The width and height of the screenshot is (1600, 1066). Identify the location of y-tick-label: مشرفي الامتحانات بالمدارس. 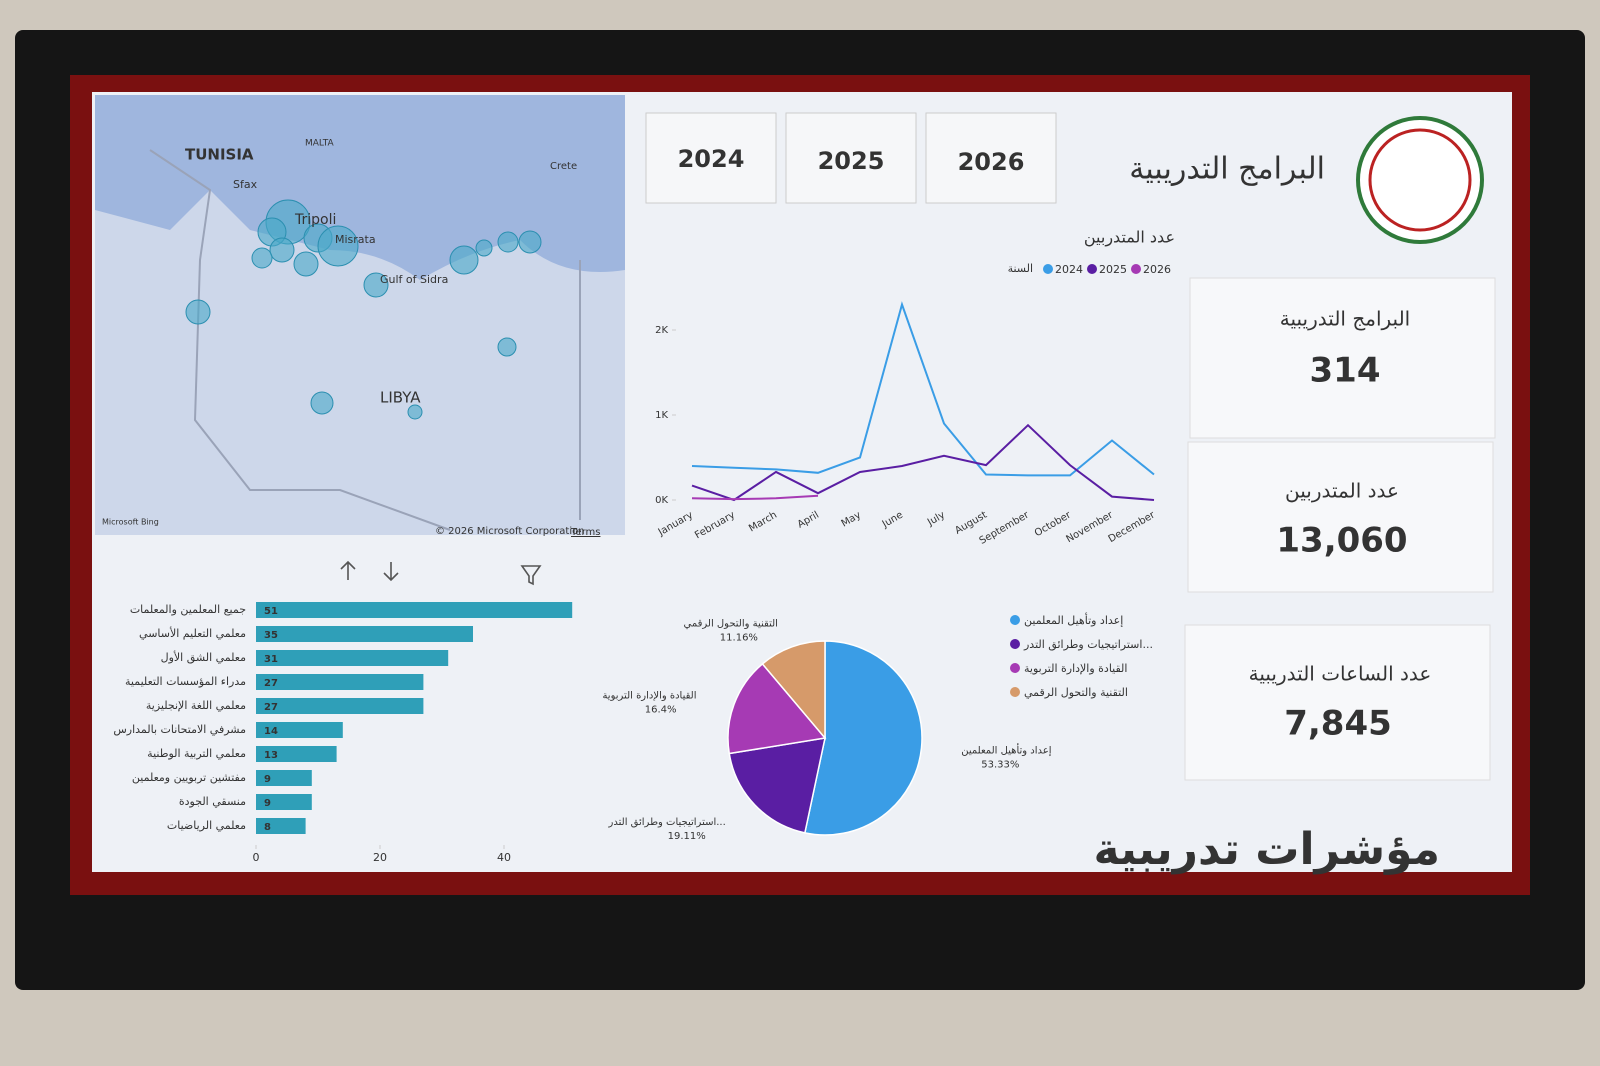
(179, 729).